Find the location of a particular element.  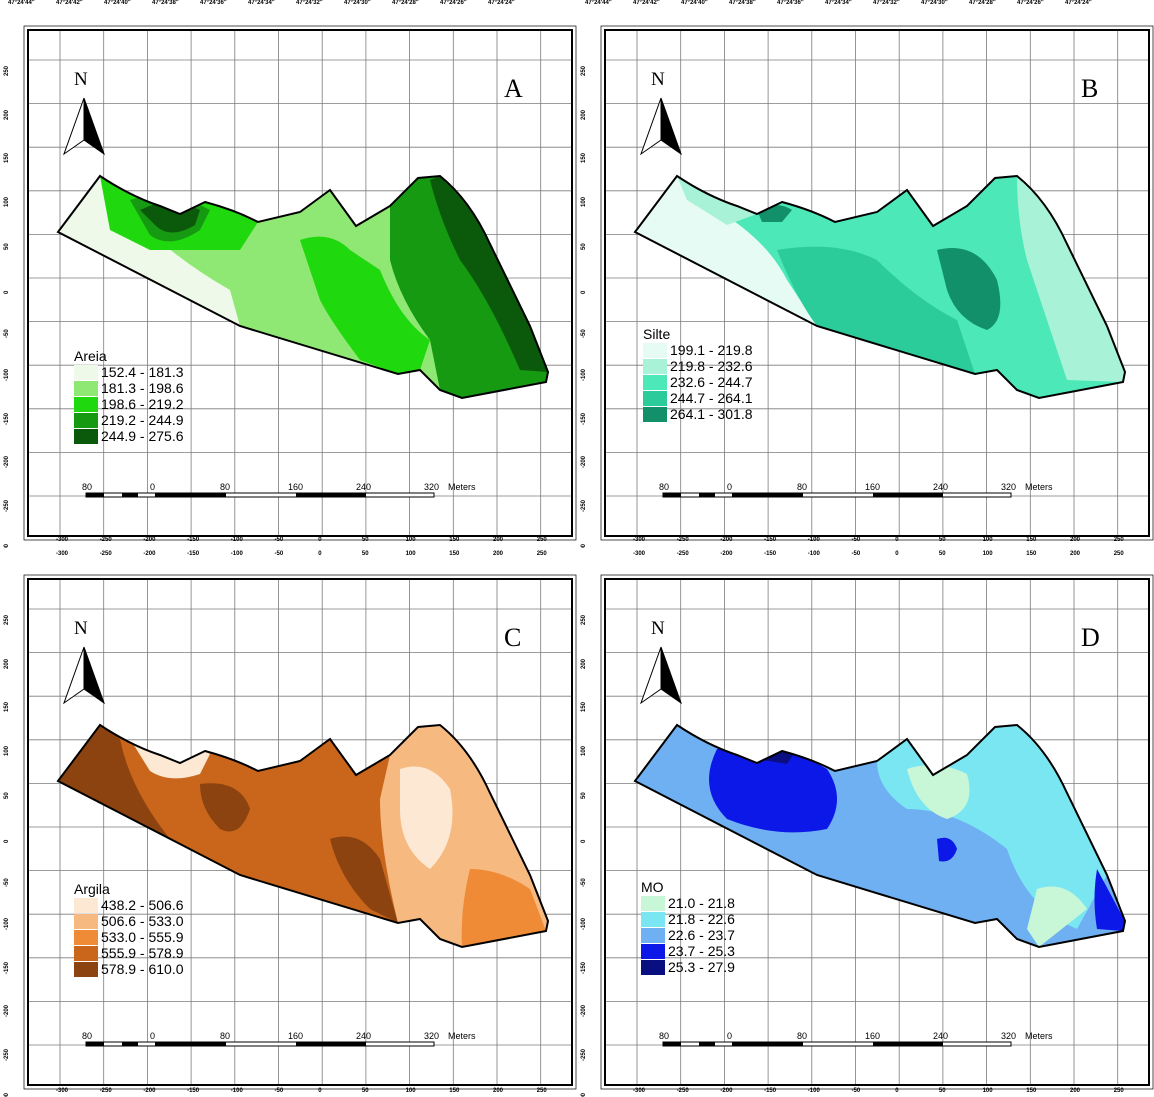

top-coordinate-label: 47°24'40" is located at coordinates (117, 3).